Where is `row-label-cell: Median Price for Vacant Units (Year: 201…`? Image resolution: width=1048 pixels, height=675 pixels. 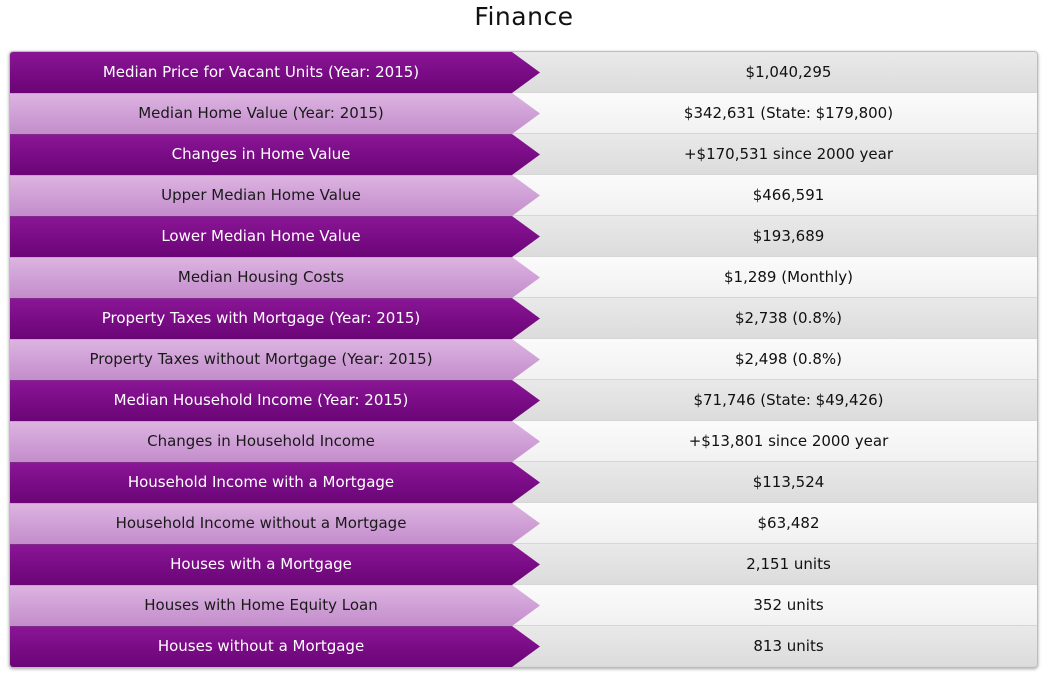 row-label-cell: Median Price for Vacant Units (Year: 201… is located at coordinates (275, 72).